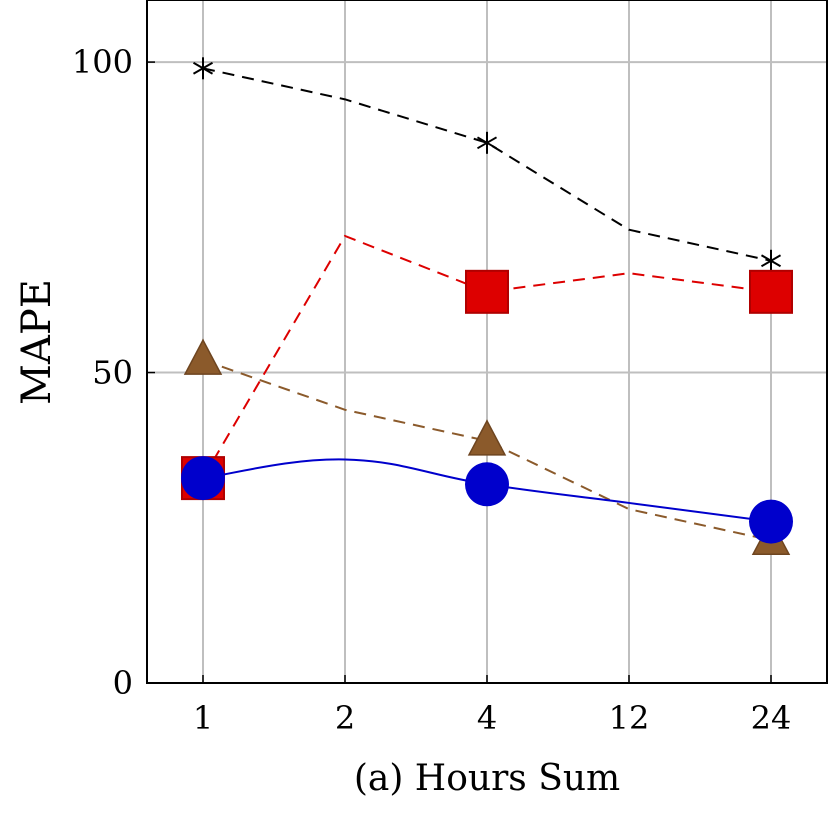  Describe the element at coordinates (487, 718) in the screenshot. I see `x-tick-label: 4` at that location.